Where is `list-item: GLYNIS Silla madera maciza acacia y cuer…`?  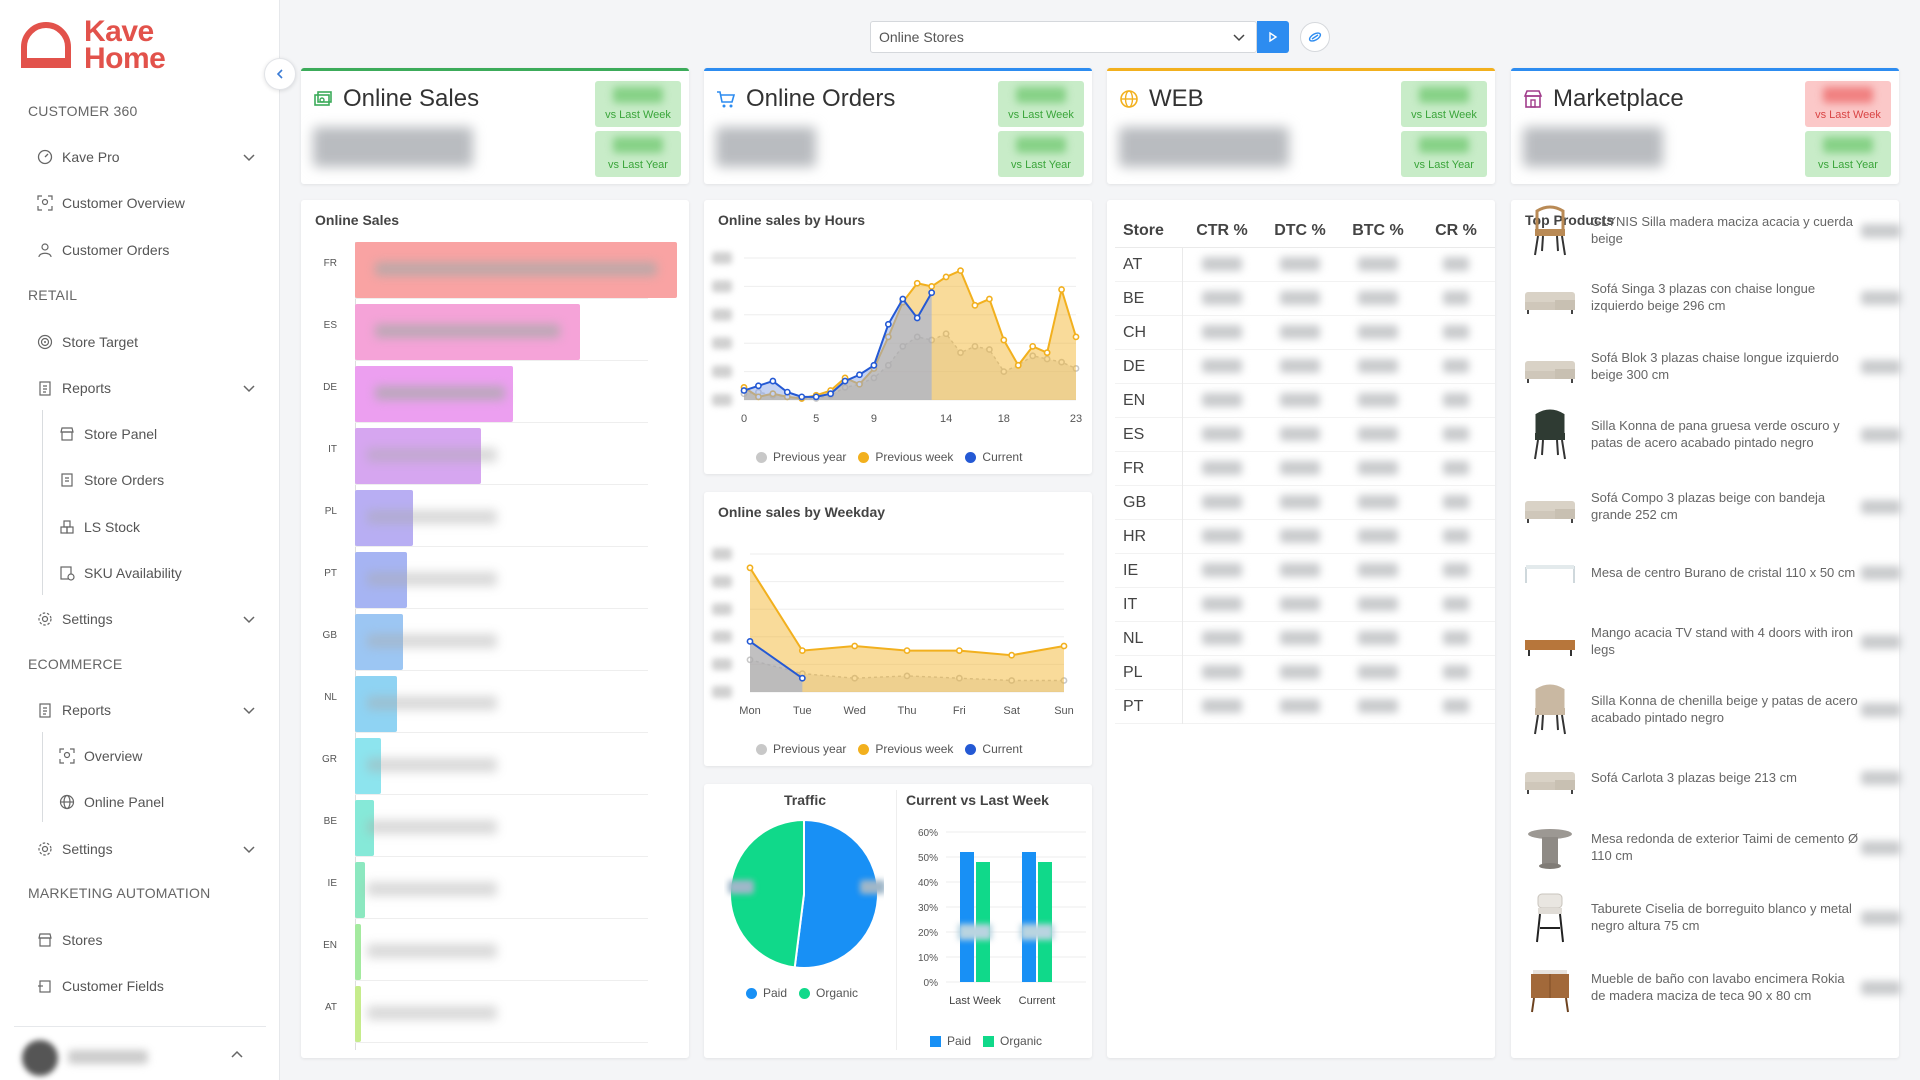 list-item: GLYNIS Silla madera maciza acacia y cuer… is located at coordinates (1712, 230).